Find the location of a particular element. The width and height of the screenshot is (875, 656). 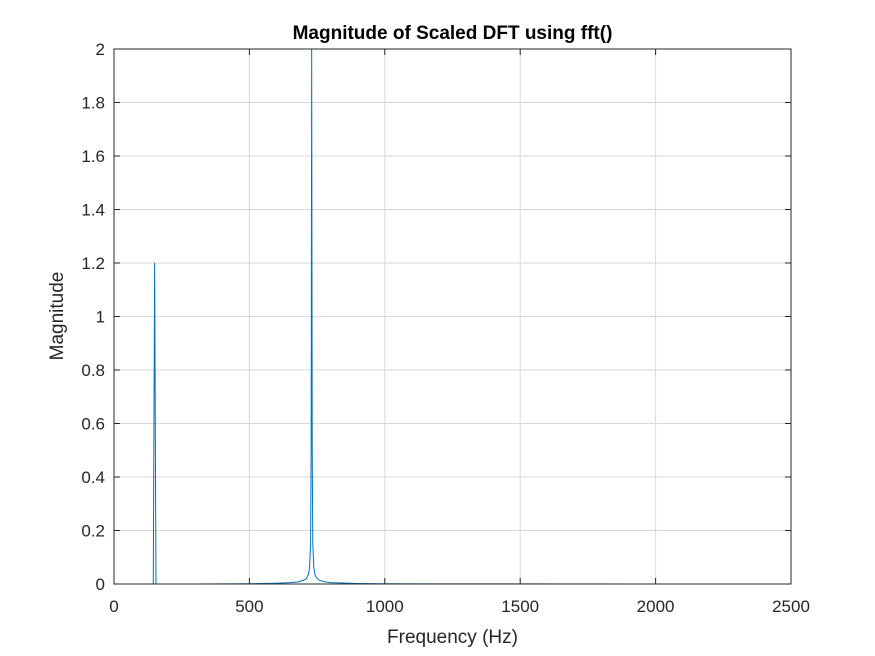

x-tick-label: 1000 is located at coordinates (385, 606).